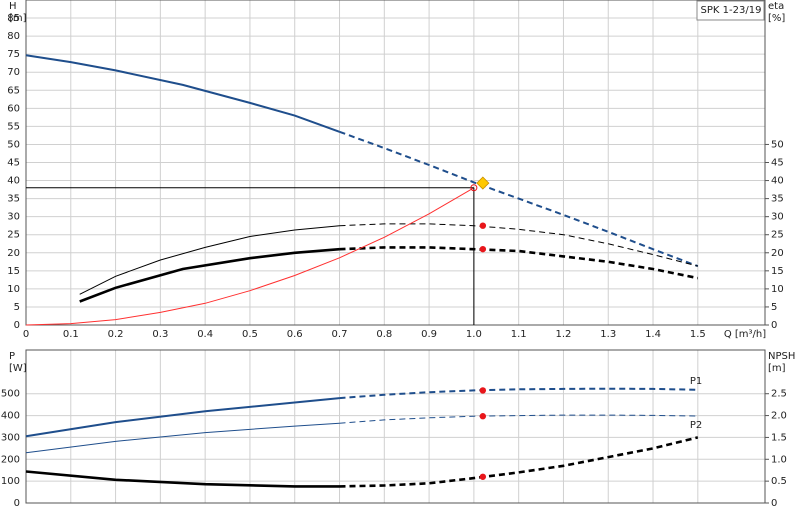 The image size is (800, 520). I want to click on y2-tick-label: 10, so click(777, 289).